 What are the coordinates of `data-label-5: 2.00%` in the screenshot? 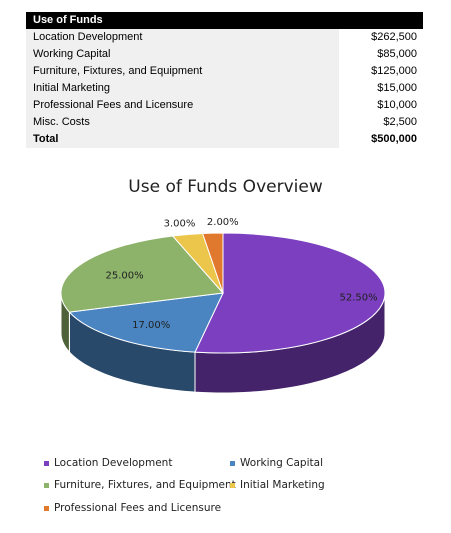 It's located at (223, 222).